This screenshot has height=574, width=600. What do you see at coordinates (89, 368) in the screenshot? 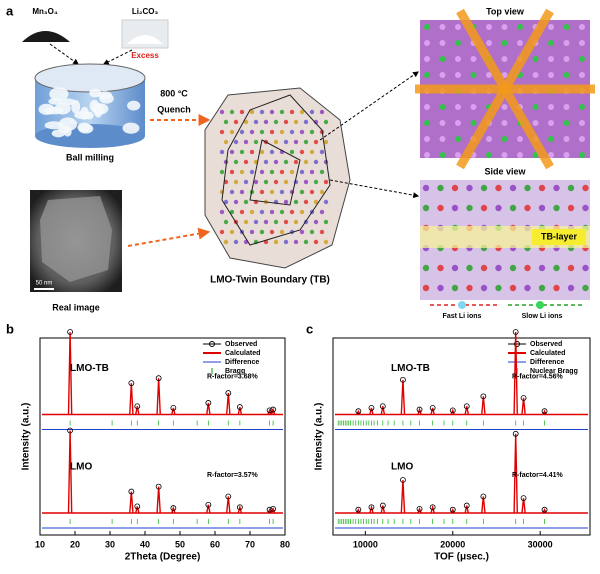
I see `pattern-label: LMO-TB` at bounding box center [89, 368].